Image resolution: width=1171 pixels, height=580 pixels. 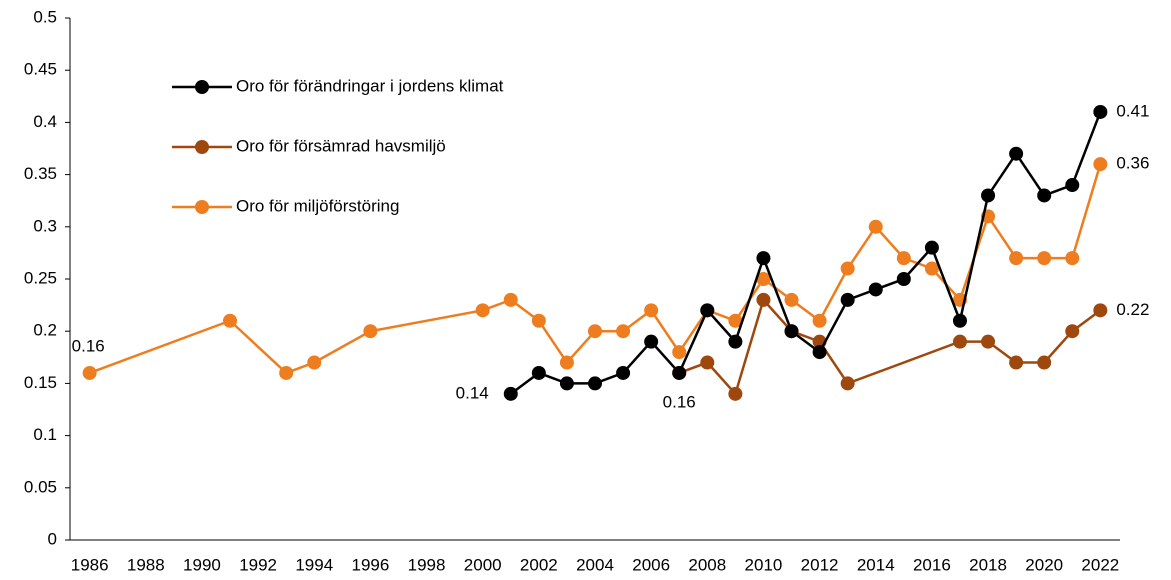 I want to click on x-tick-label: 2016, so click(x=932, y=564).